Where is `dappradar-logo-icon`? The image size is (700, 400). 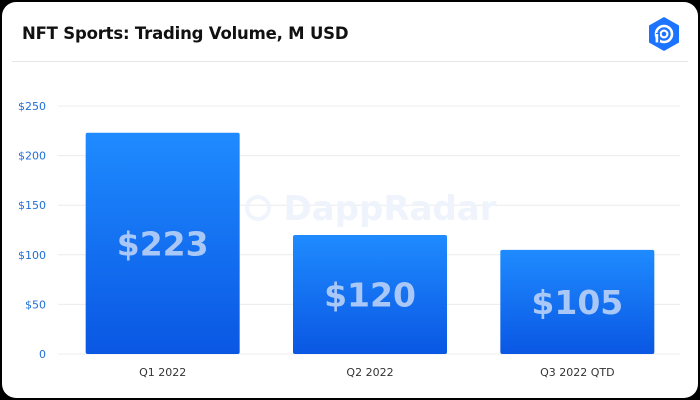 dappradar-logo-icon is located at coordinates (664, 34).